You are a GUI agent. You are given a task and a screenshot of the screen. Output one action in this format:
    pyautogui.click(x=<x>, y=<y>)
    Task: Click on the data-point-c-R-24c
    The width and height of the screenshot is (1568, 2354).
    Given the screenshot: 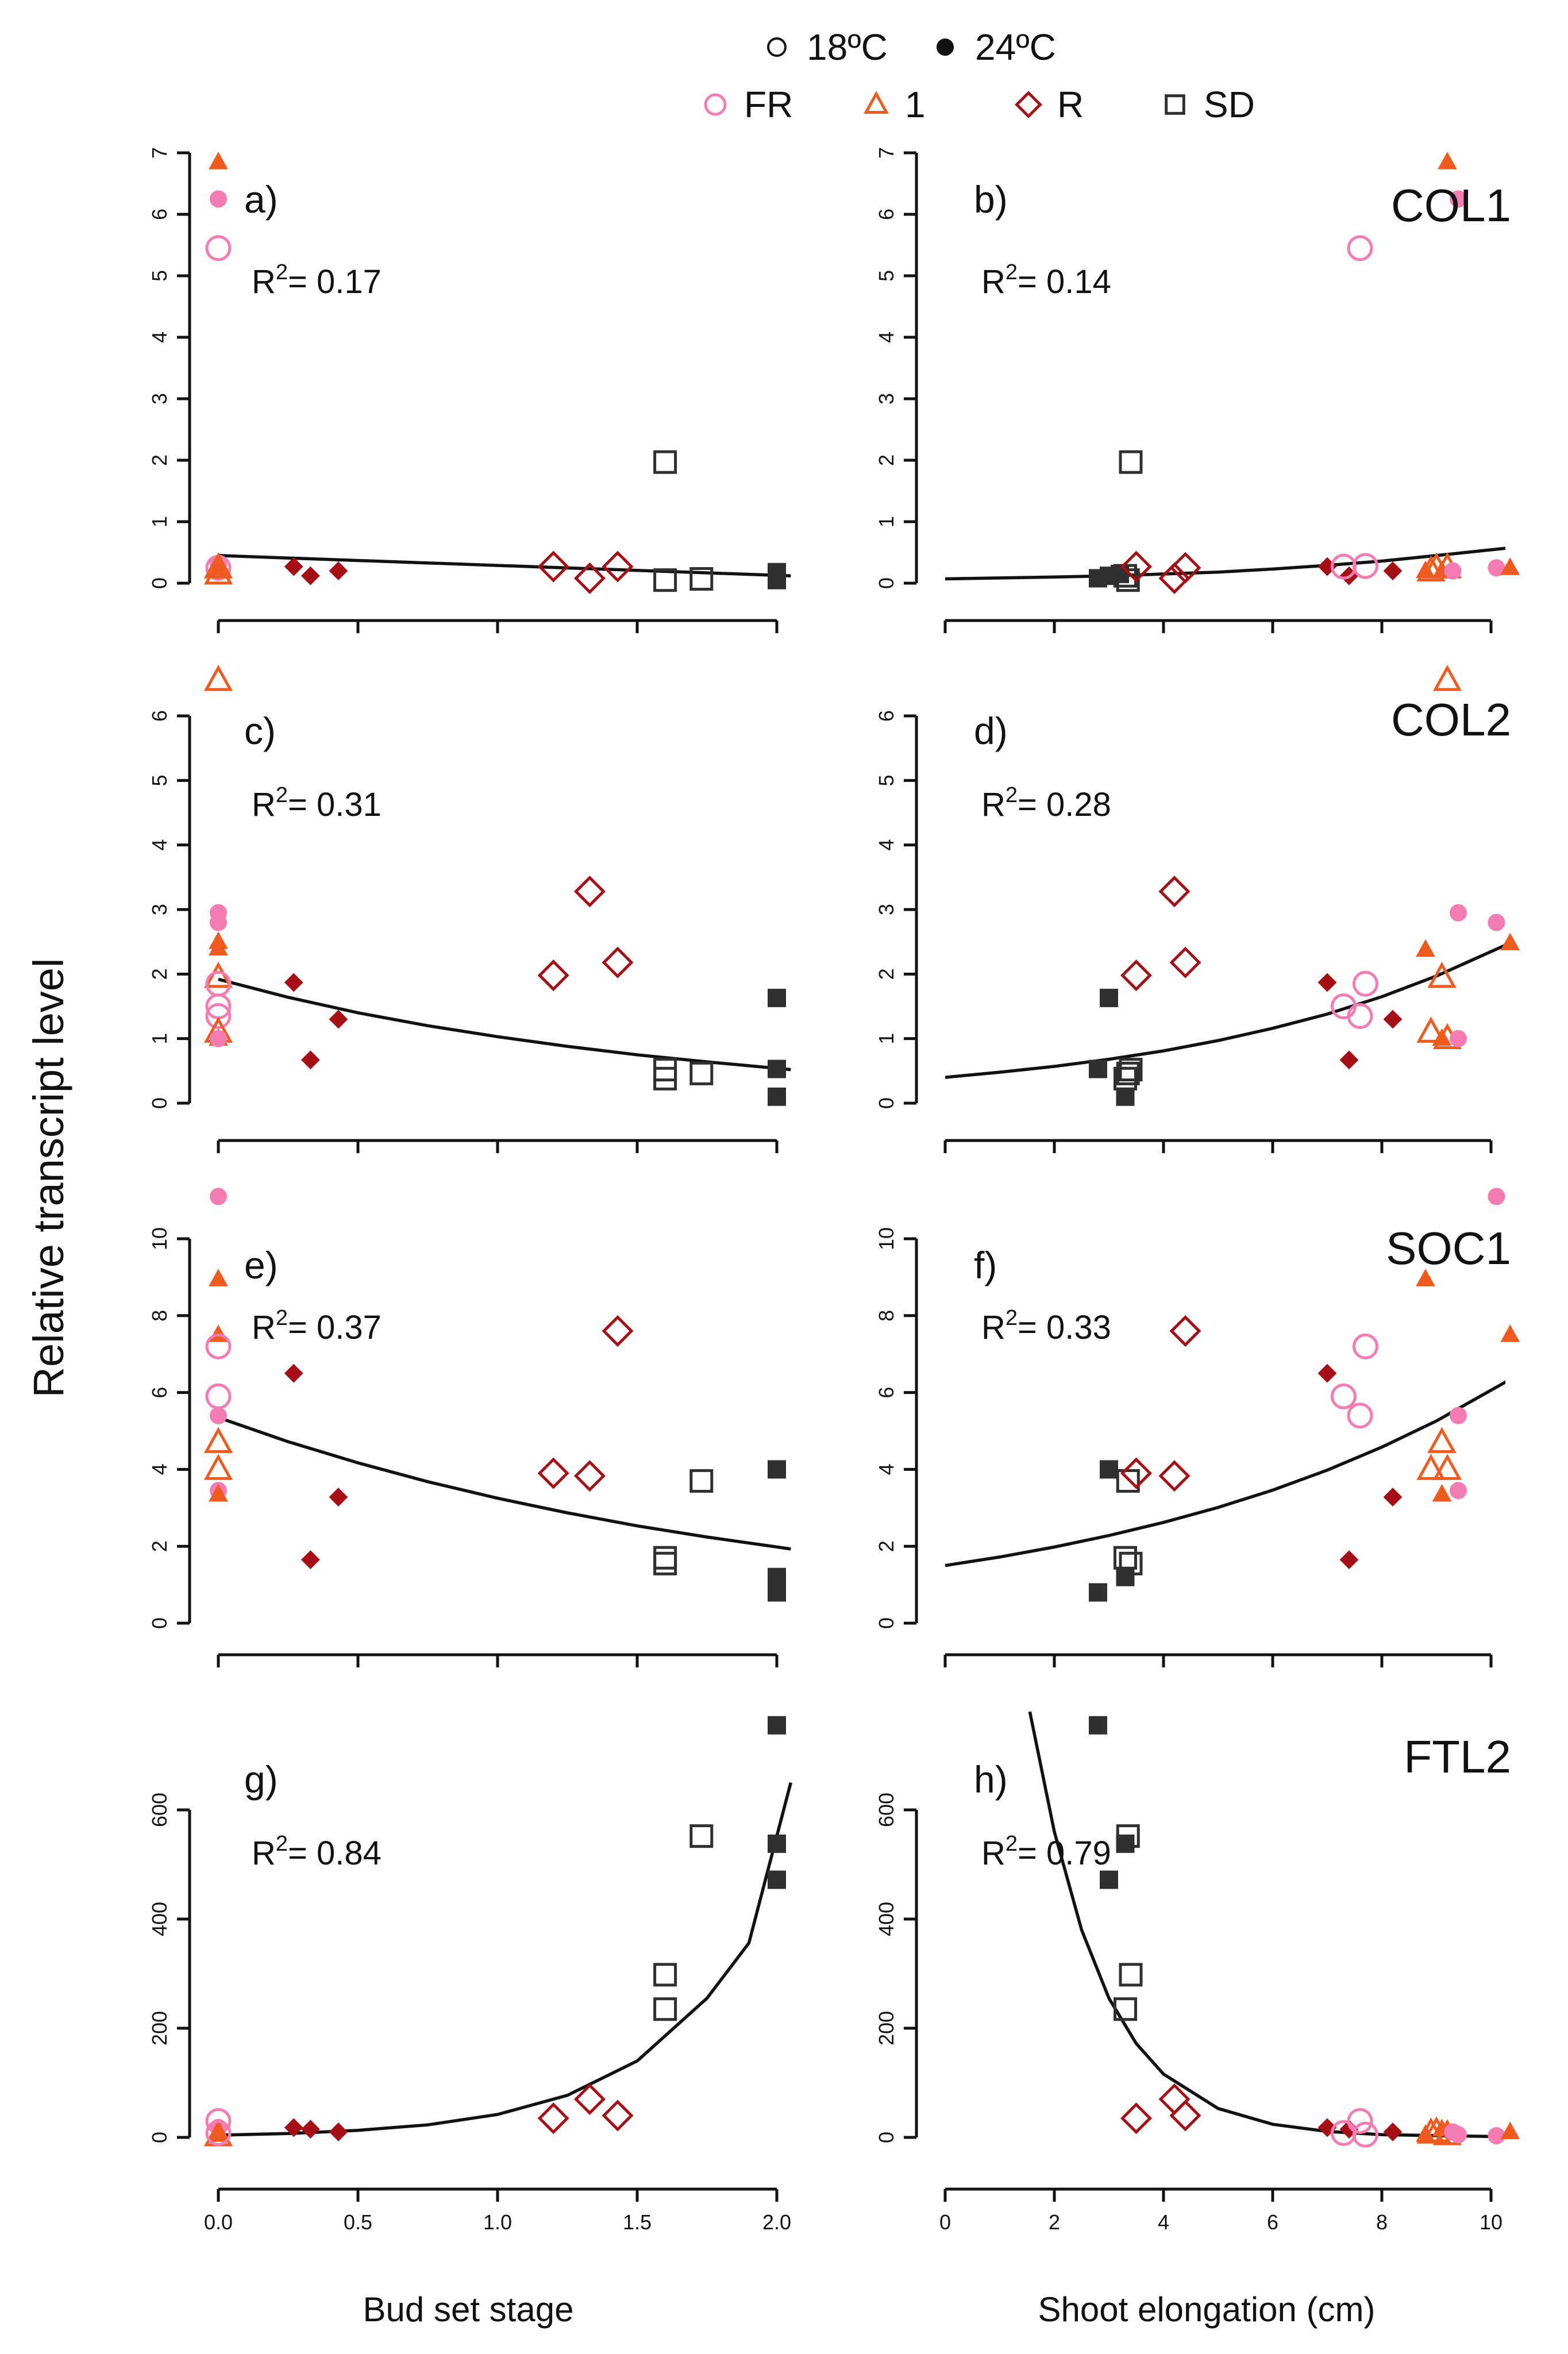 What is the action you would take?
    pyautogui.click(x=293, y=982)
    